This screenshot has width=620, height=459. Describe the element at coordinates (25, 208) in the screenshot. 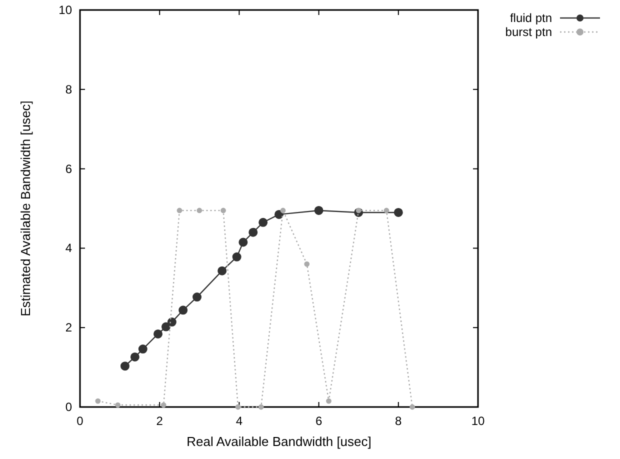

I see `y-axis-title: Estimated Available Bandwidth [usec]` at that location.